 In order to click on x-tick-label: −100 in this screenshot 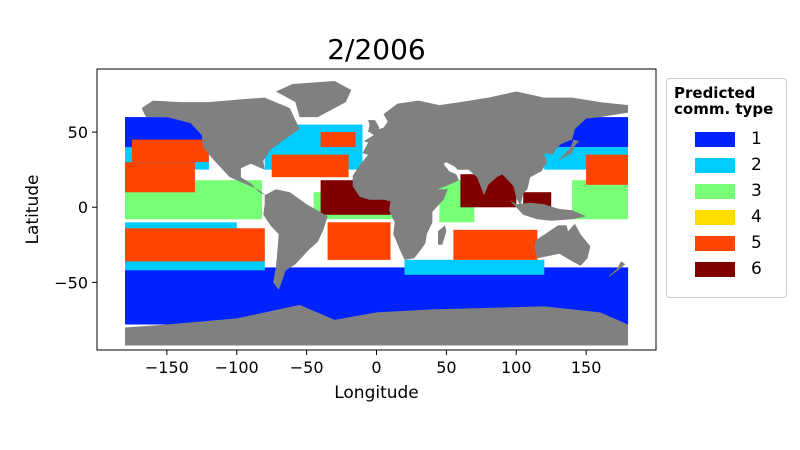, I will do `click(237, 367)`.